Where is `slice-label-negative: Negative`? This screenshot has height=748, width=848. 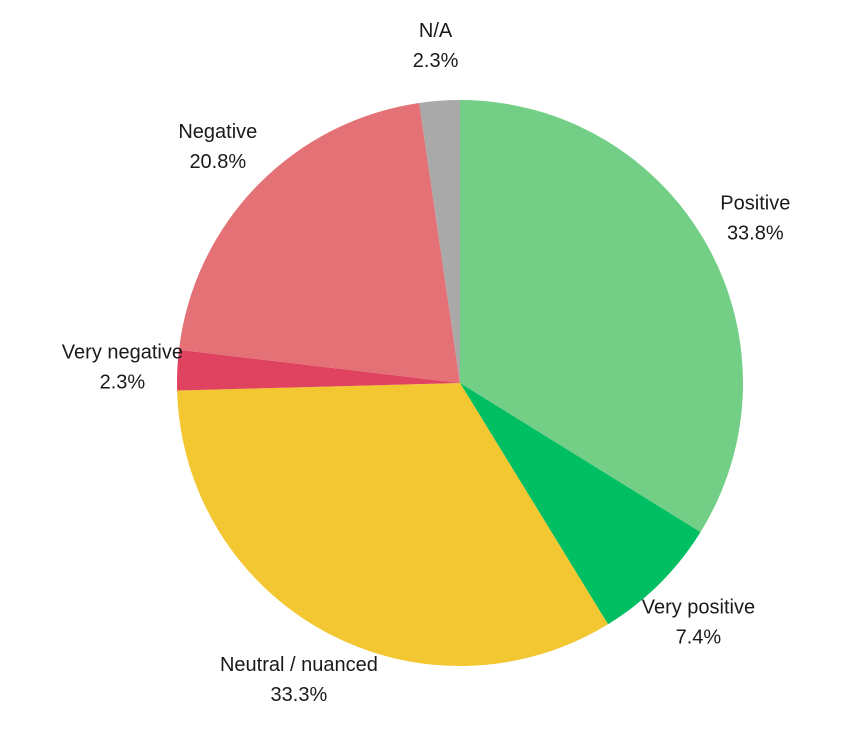
slice-label-negative: Negative is located at coordinates (217, 132).